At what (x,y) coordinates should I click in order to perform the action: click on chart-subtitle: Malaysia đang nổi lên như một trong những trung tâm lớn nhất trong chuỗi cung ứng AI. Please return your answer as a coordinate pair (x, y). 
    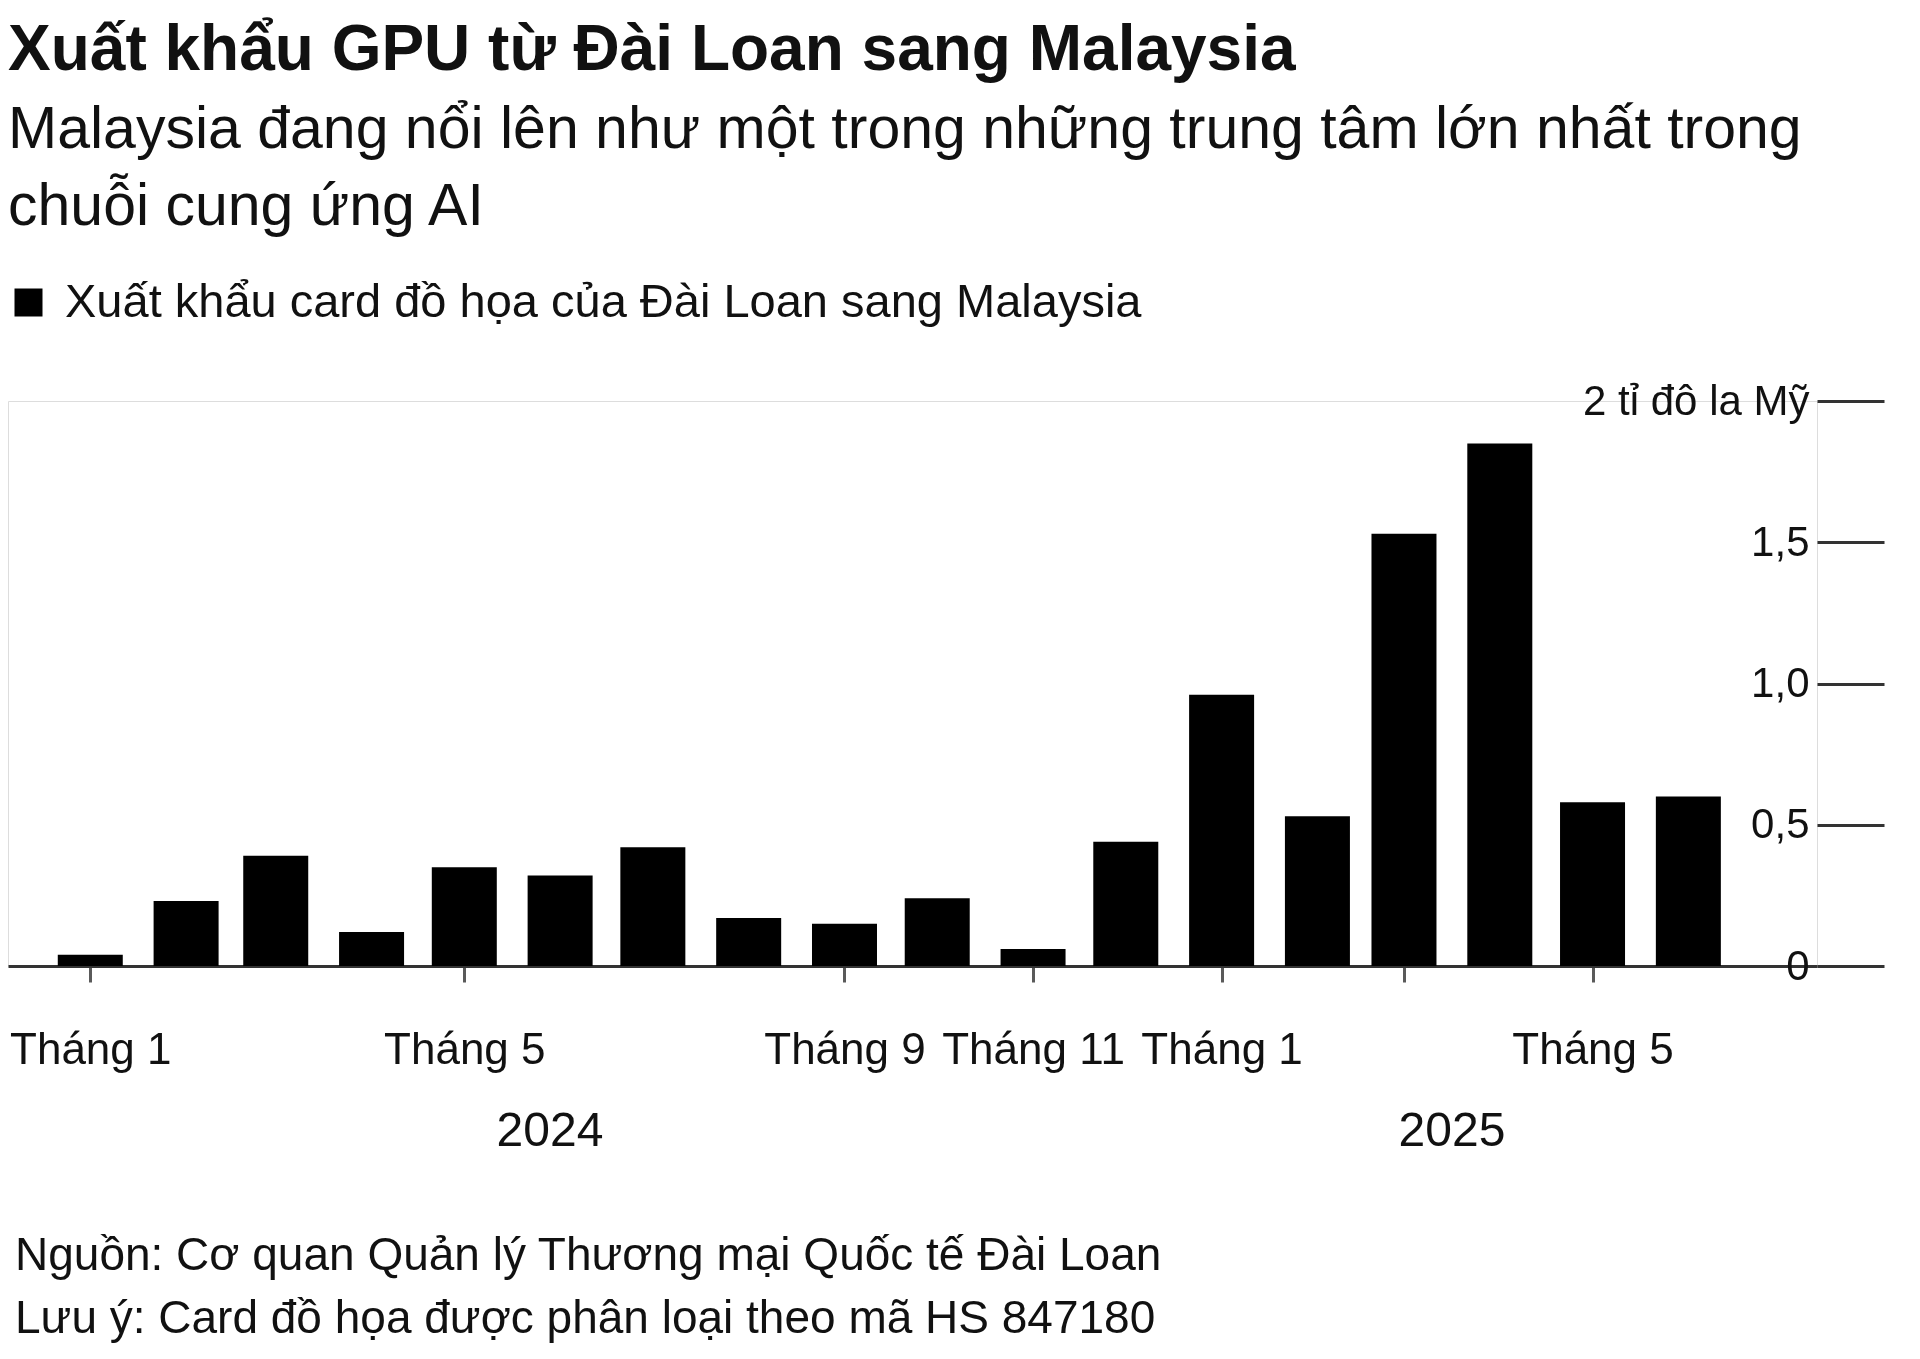
    Looking at the image, I should click on (905, 166).